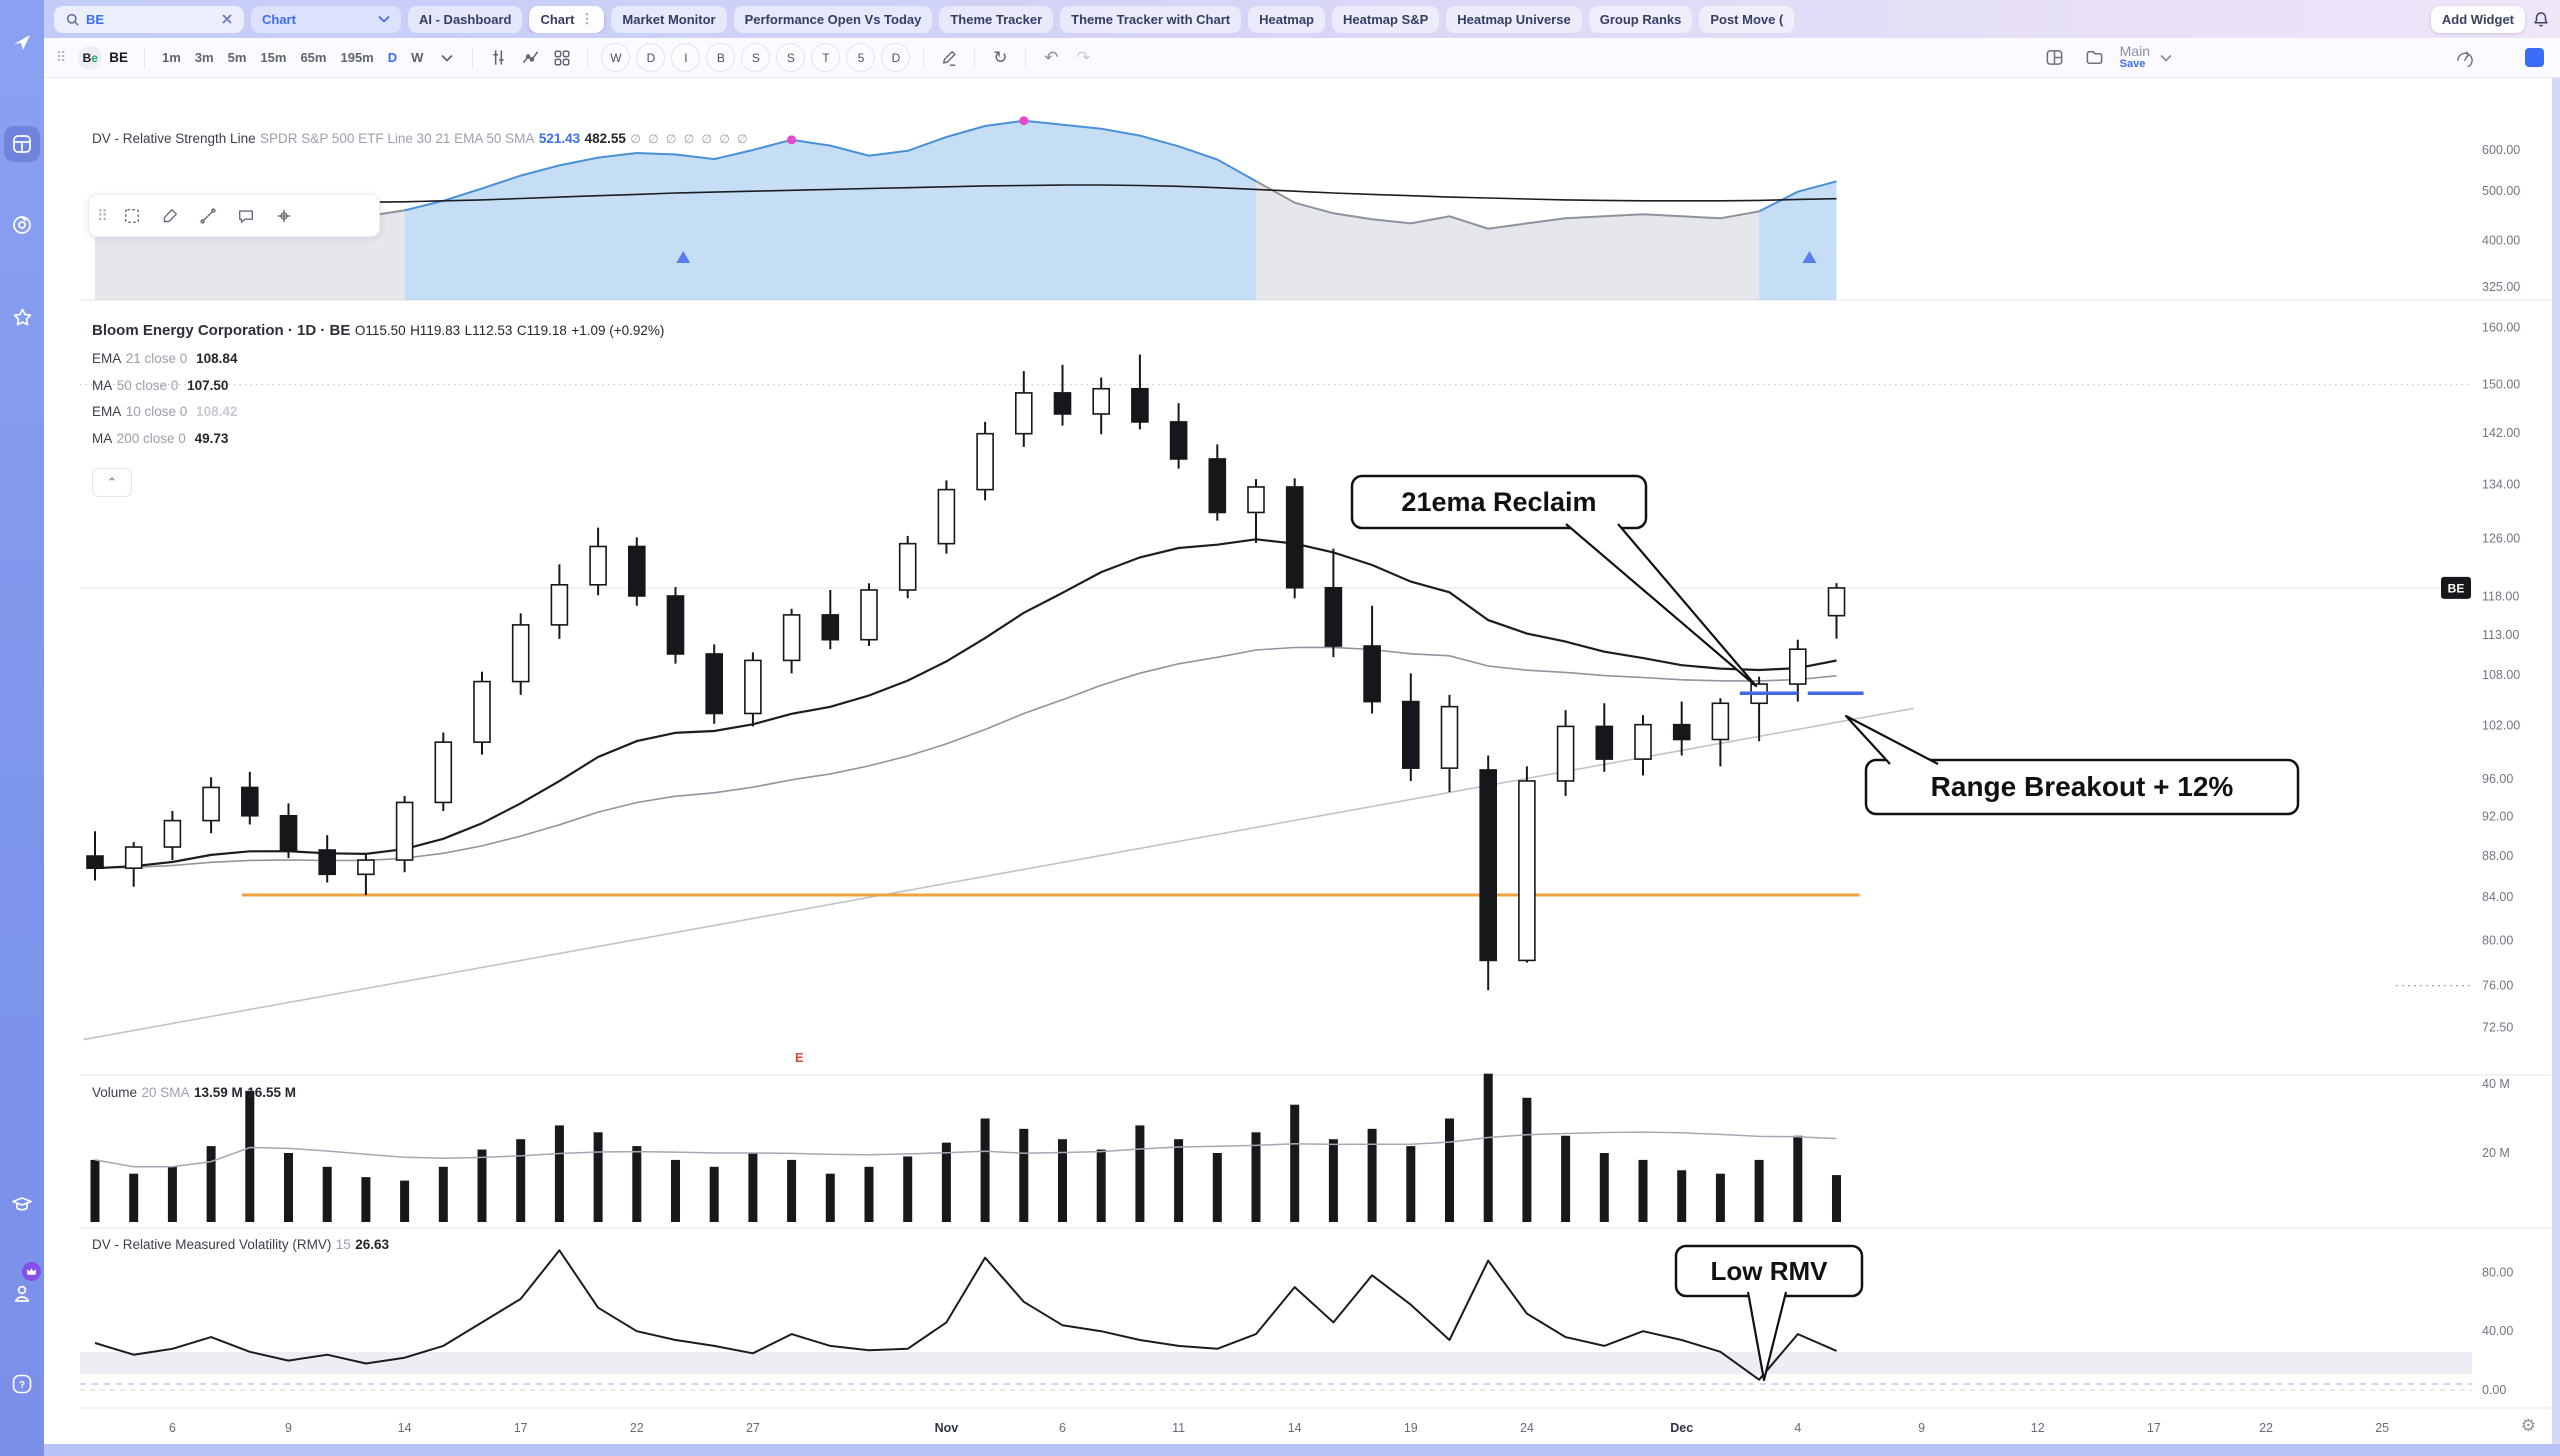 This screenshot has width=2560, height=1456. I want to click on brush-tool, so click(170, 216).